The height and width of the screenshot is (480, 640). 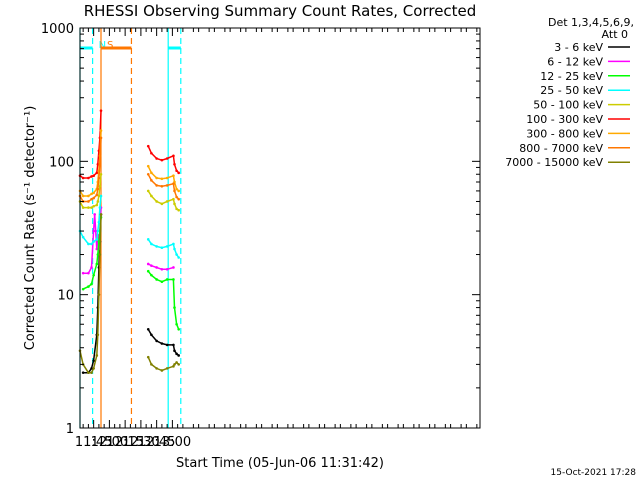 I want to click on legend-label-6: 300 - 800 keV, so click(x=564, y=133).